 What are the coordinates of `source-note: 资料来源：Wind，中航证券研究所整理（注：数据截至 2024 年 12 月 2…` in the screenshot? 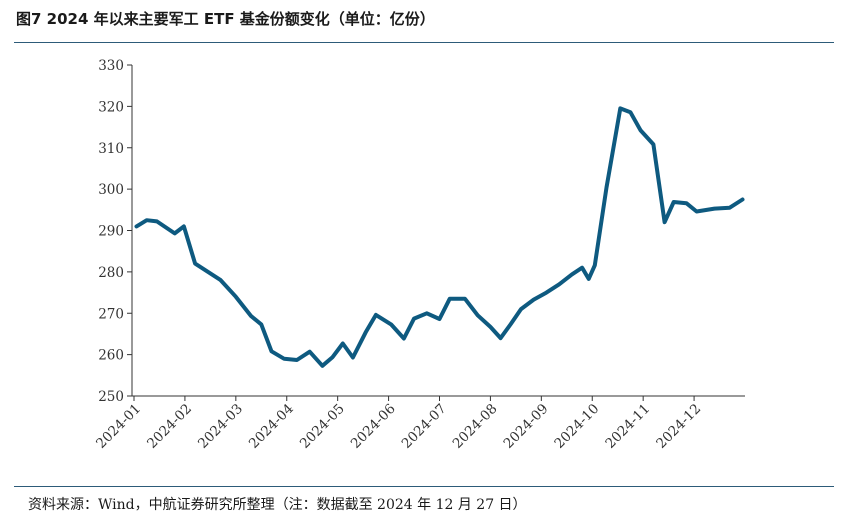 It's located at (277, 505).